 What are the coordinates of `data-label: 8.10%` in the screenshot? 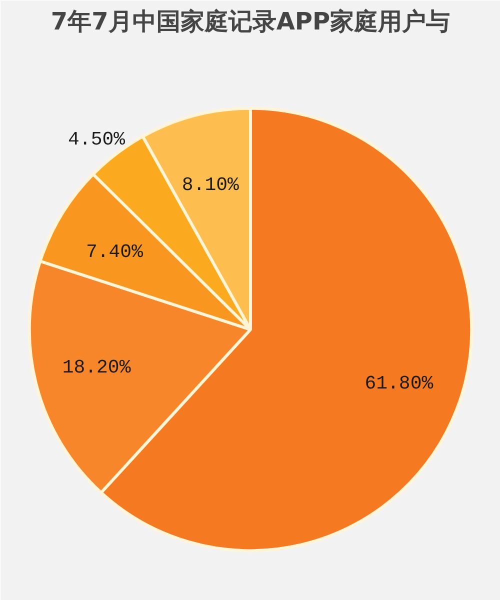 It's located at (211, 185).